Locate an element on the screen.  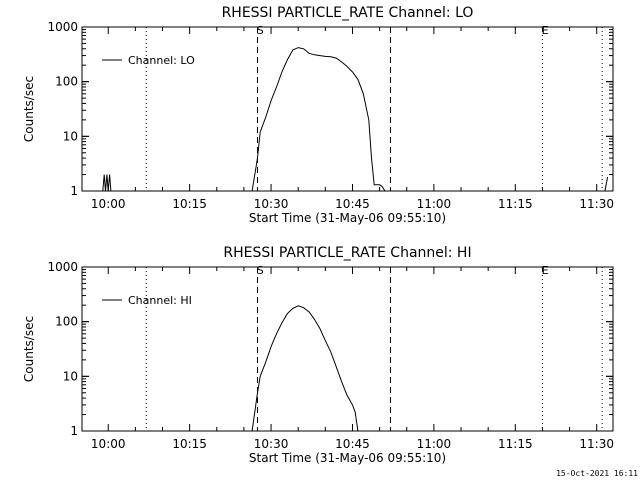
plot1-title: RHESSI PARTICLE_RATE Channel: LO is located at coordinates (348, 13).